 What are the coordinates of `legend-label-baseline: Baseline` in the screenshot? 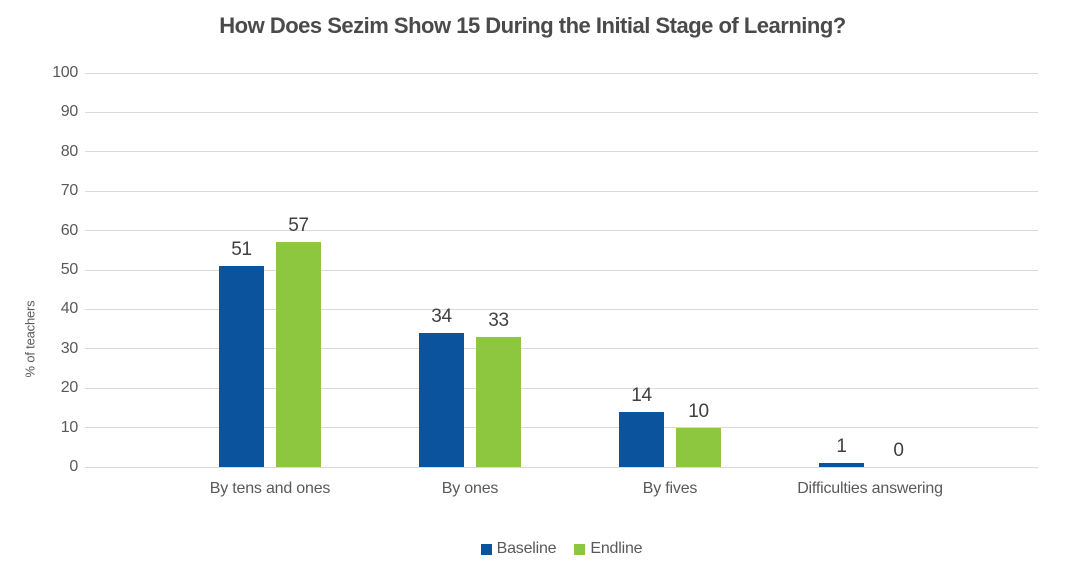 It's located at (526, 548).